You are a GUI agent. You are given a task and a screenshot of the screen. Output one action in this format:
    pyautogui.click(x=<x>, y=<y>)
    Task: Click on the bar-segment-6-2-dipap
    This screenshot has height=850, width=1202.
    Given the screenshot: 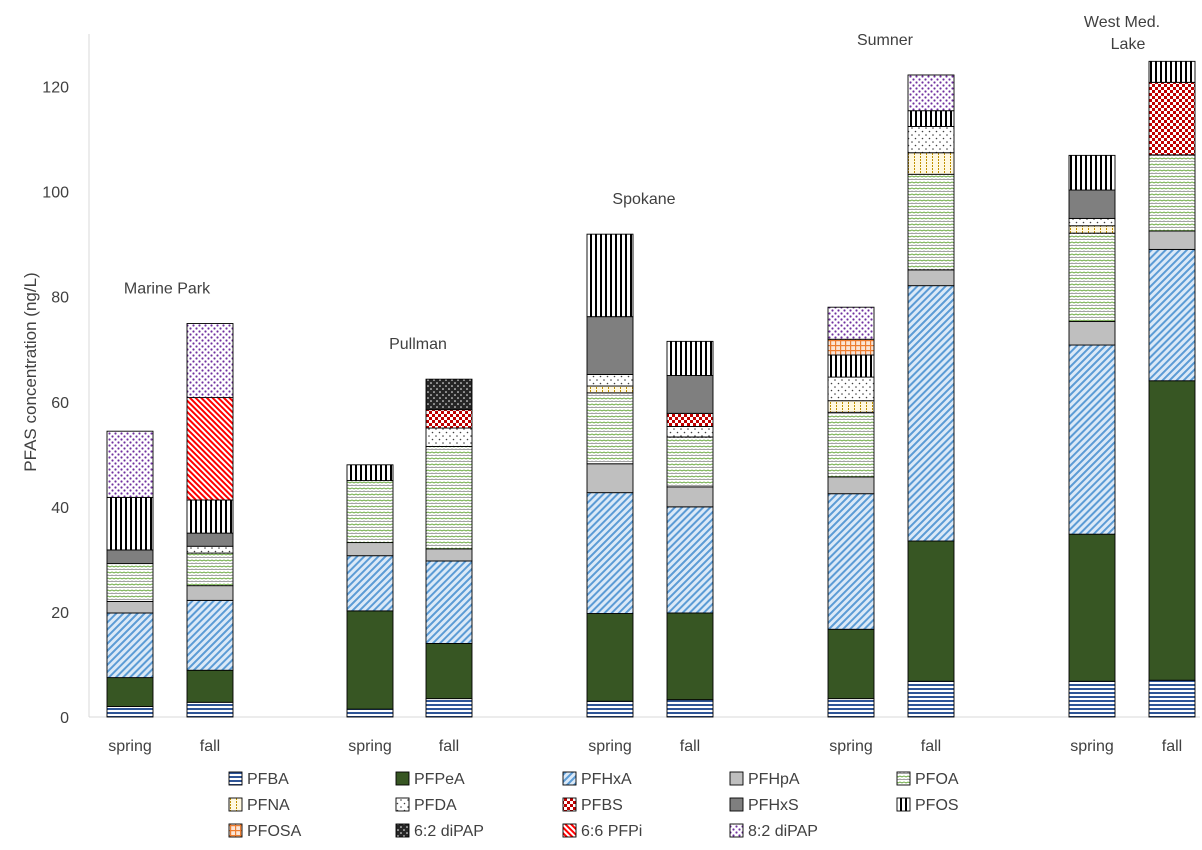 What is the action you would take?
    pyautogui.click(x=449, y=394)
    